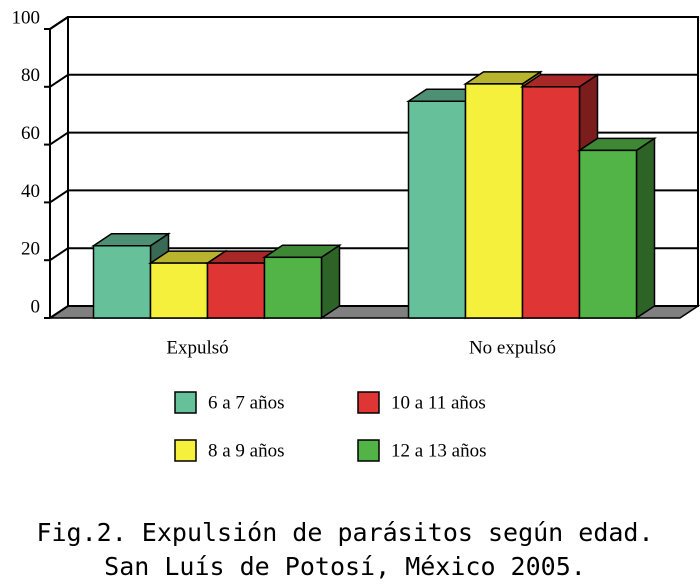 Image resolution: width=700 pixels, height=587 pixels. What do you see at coordinates (30, 249) in the screenshot?
I see `y-tick-label: 20` at bounding box center [30, 249].